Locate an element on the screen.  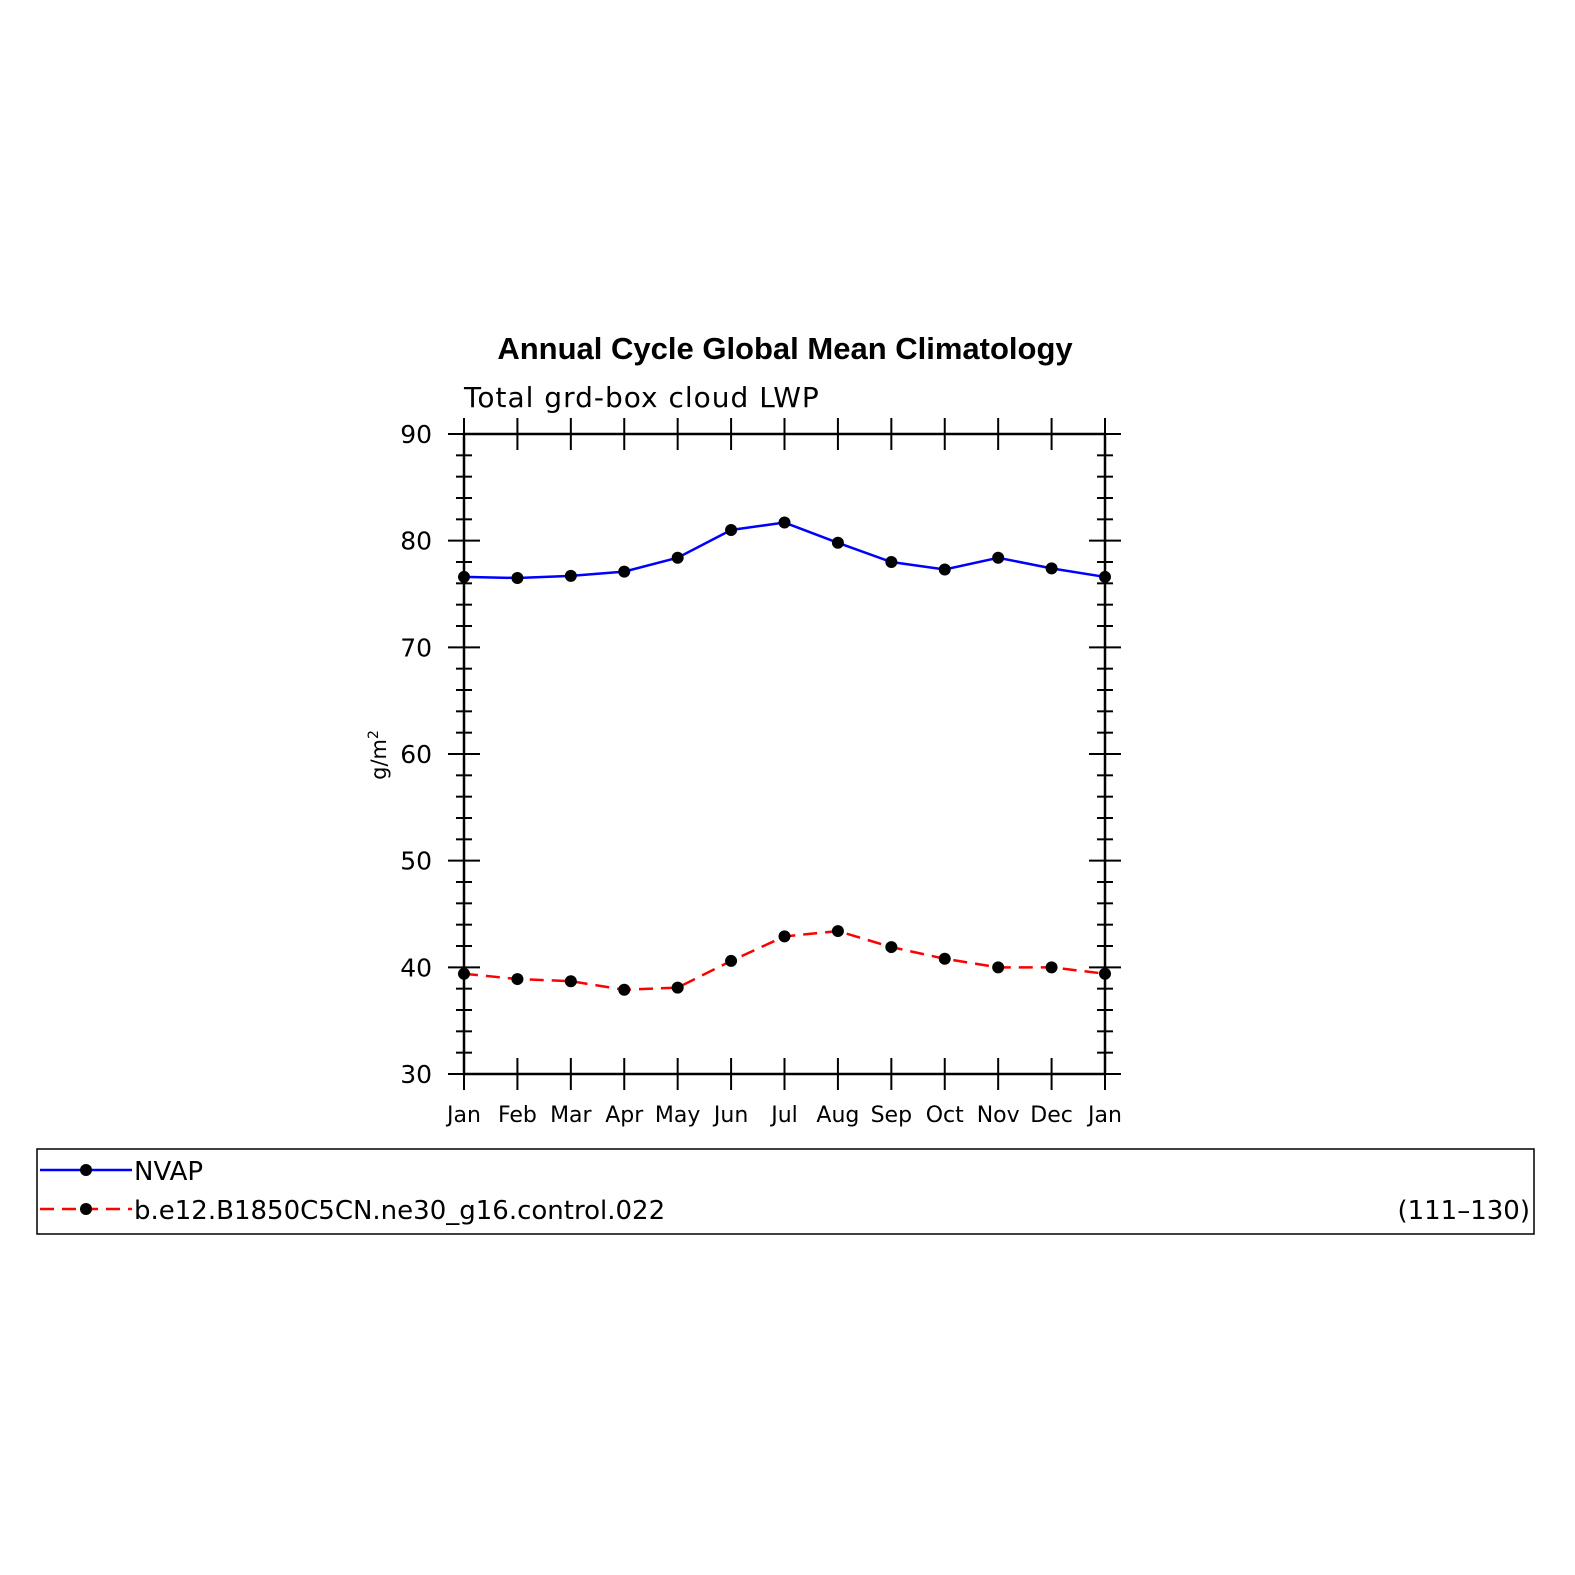
y-tick-label: 70 is located at coordinates (416, 647).